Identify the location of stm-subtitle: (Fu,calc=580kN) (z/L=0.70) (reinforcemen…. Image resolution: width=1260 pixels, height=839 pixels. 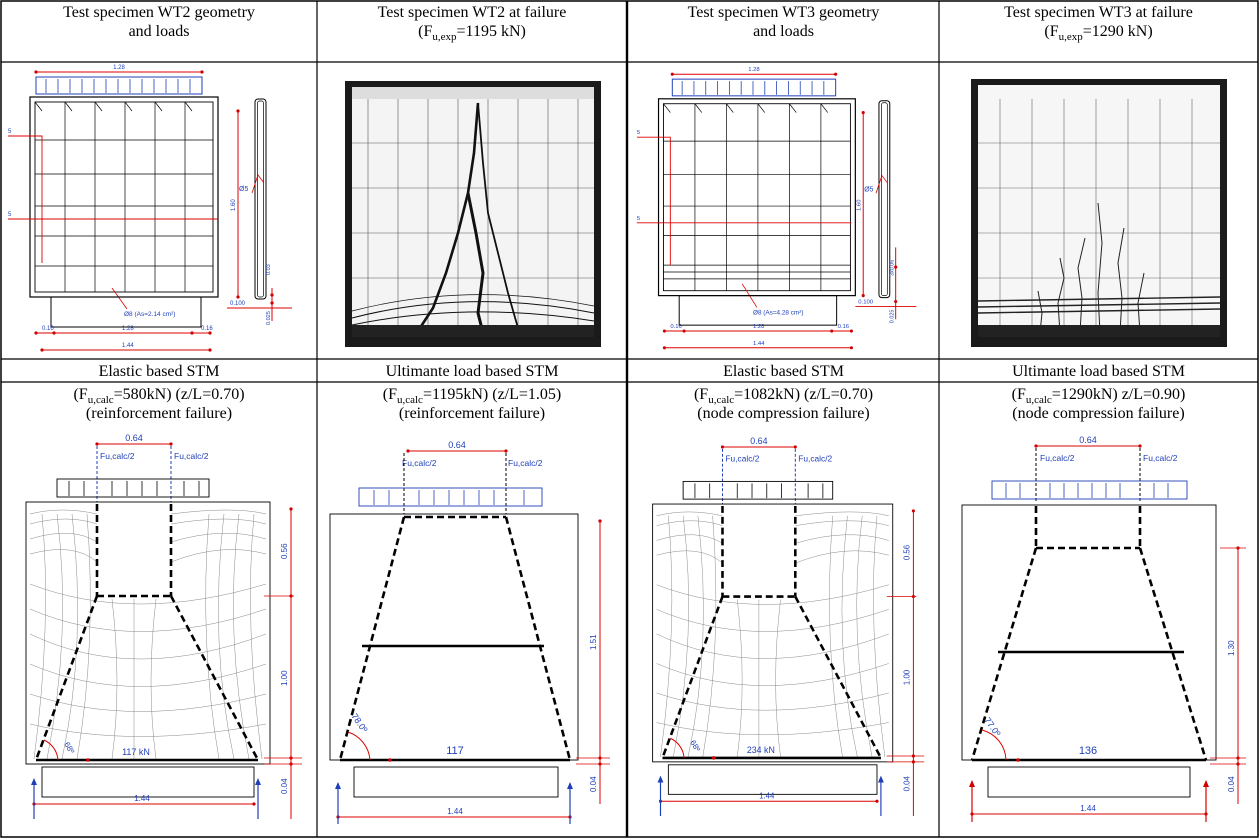
(159, 404).